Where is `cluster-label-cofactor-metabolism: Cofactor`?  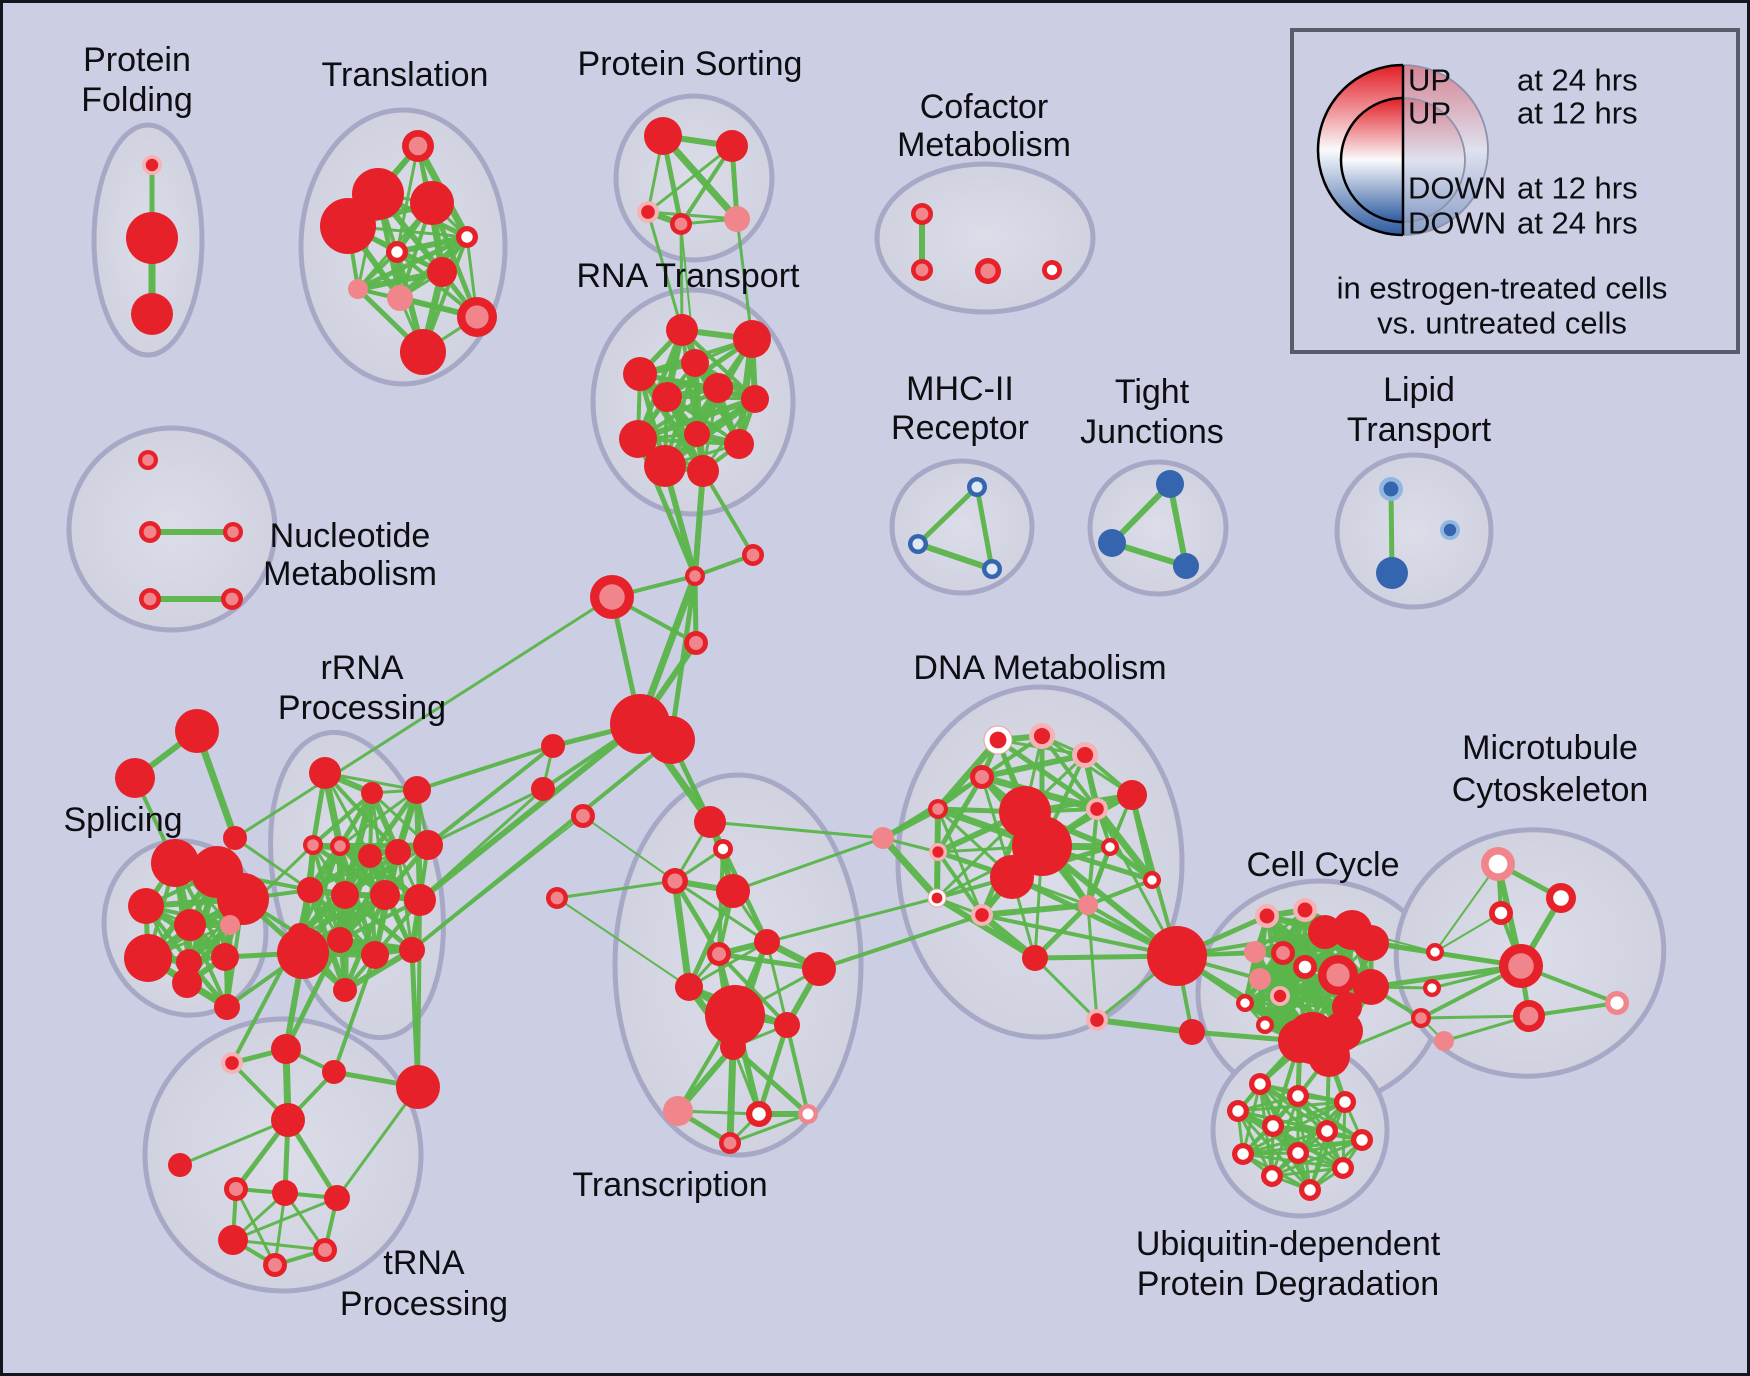 cluster-label-cofactor-metabolism: Cofactor is located at coordinates (984, 107).